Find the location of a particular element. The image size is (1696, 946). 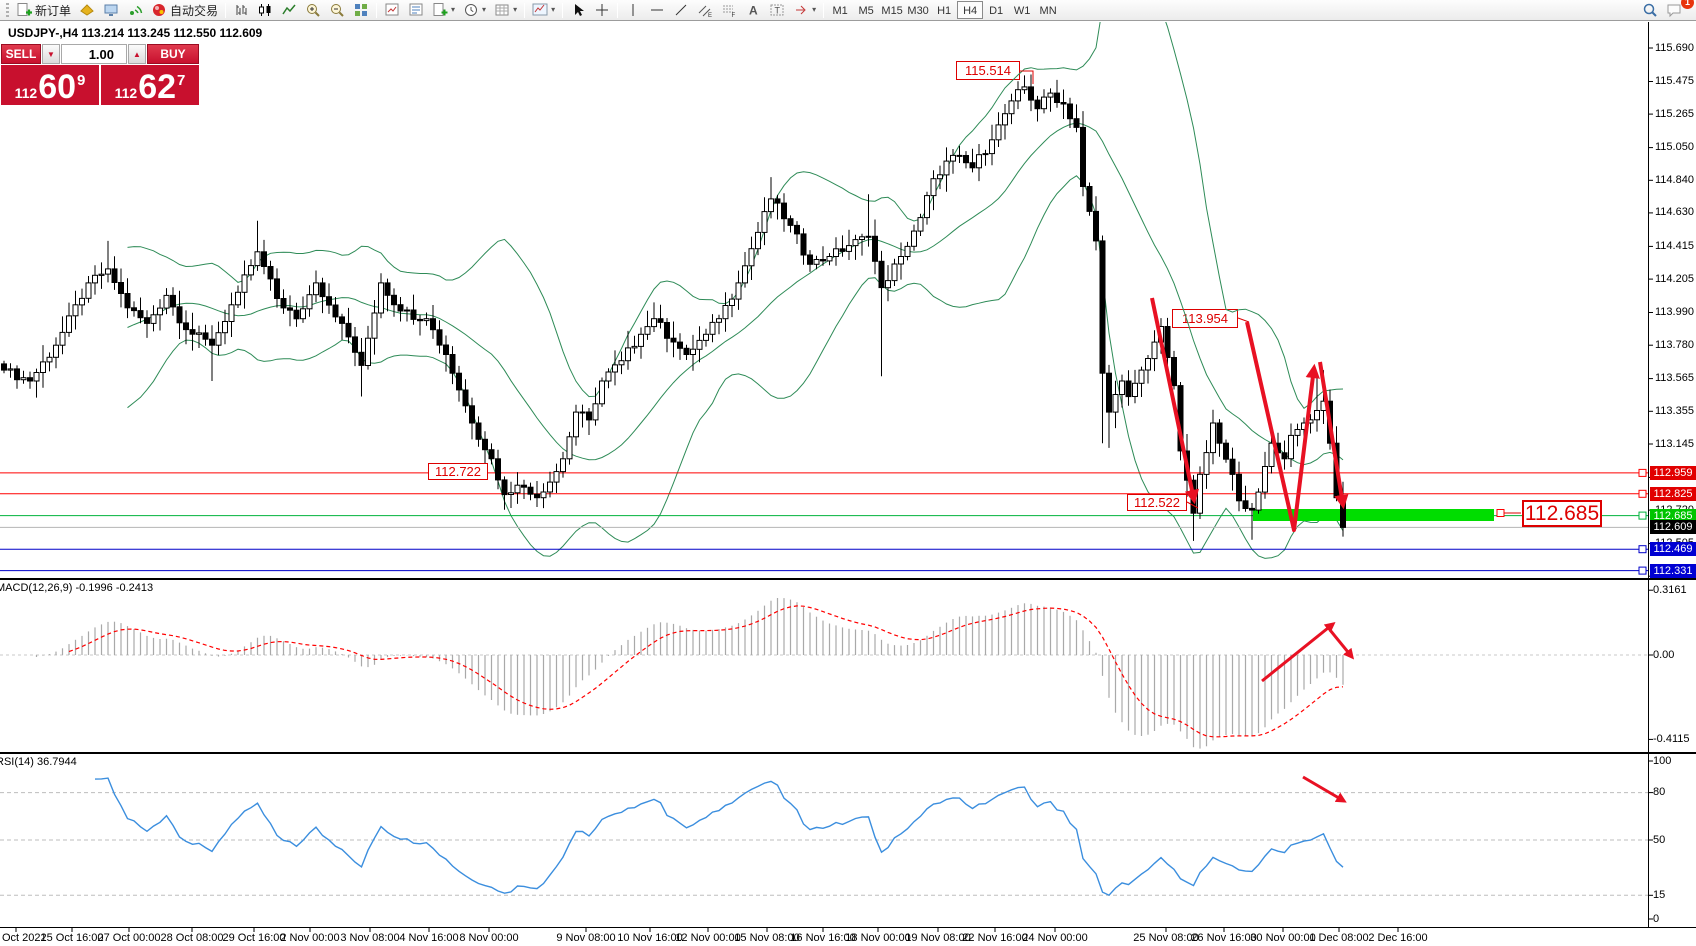

bar-chart-button is located at coordinates (241, 10).